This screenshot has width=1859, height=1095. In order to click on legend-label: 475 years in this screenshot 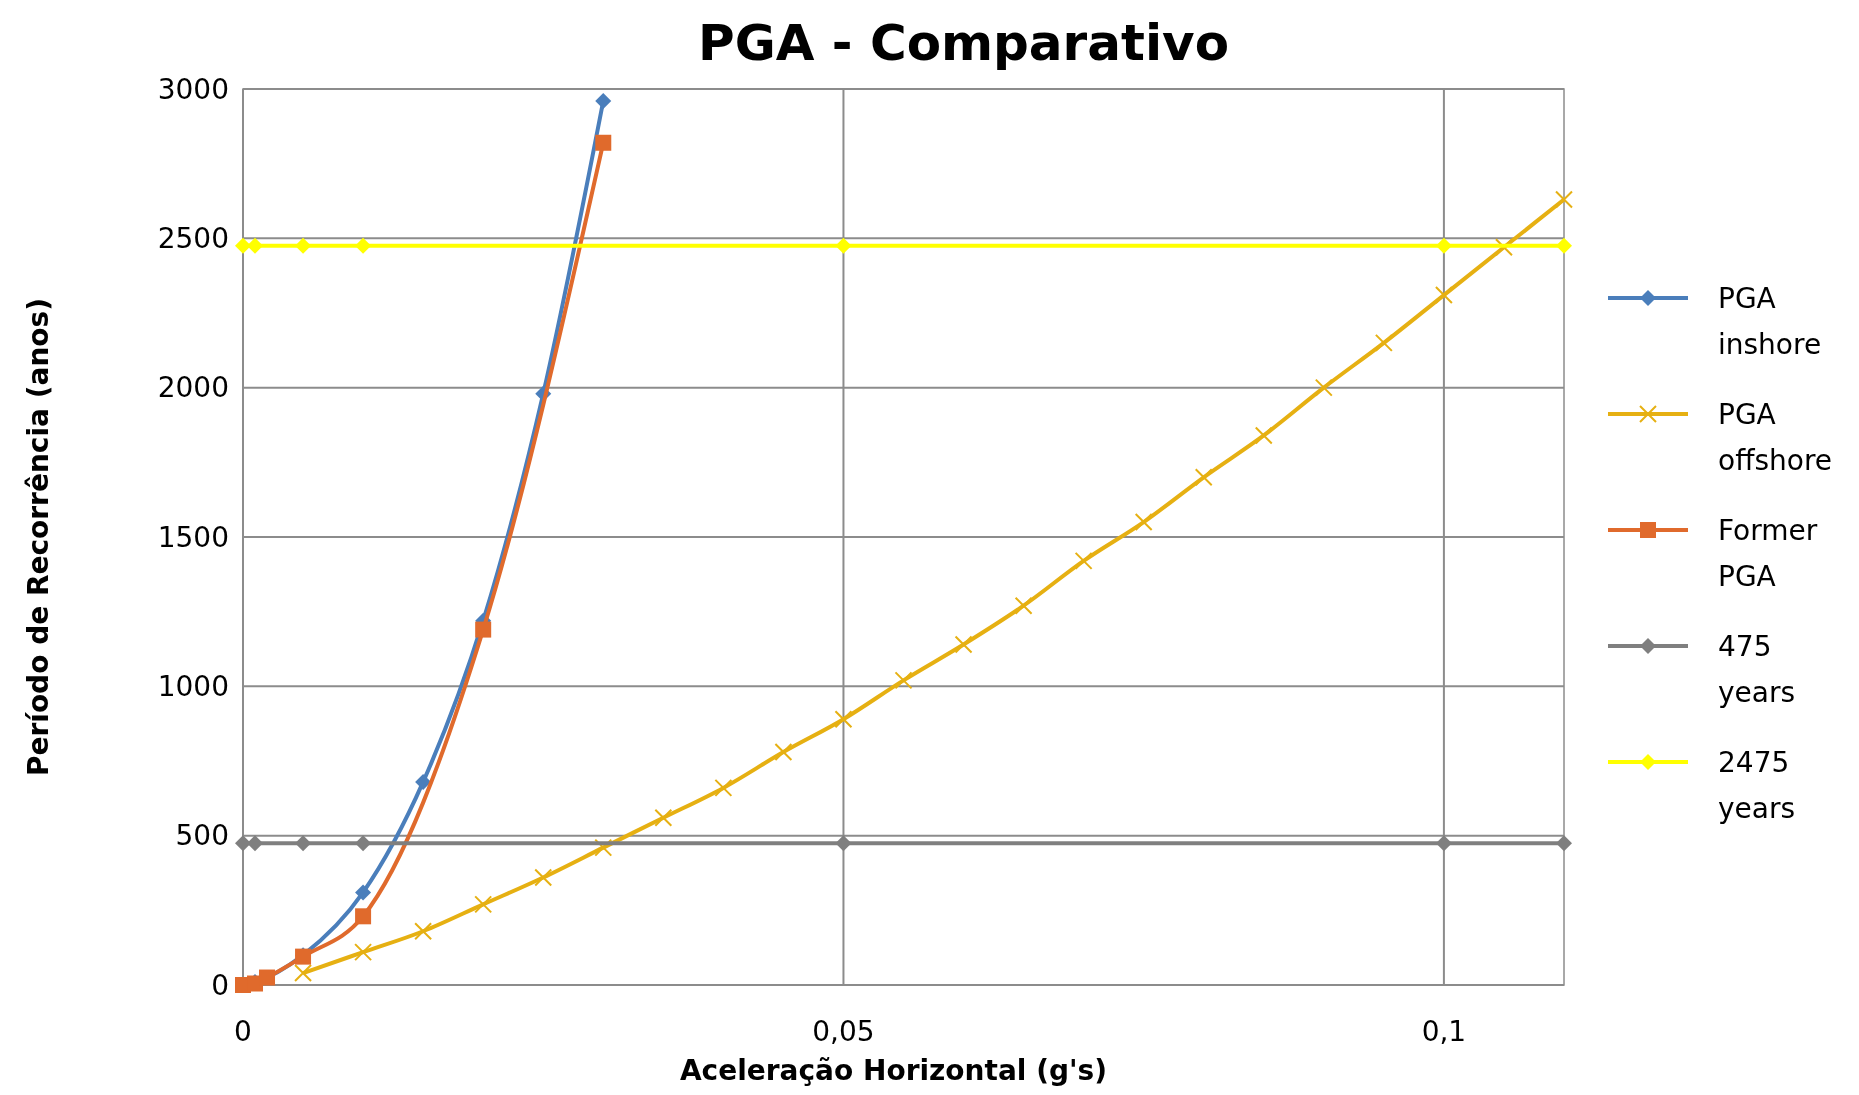, I will do `click(1757, 669)`.